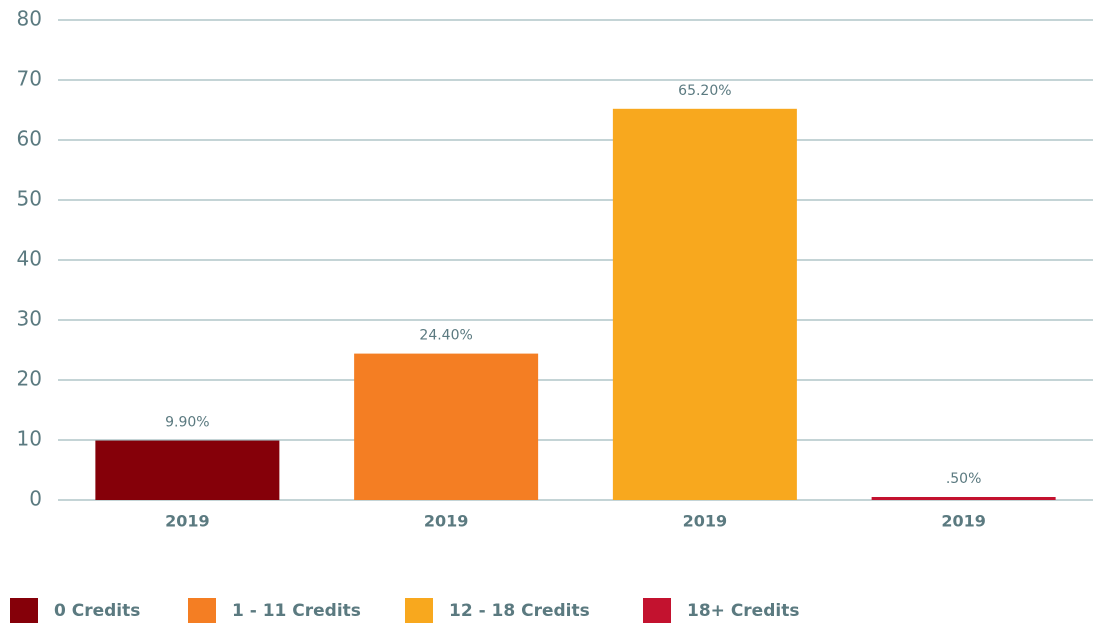 This screenshot has height=623, width=1093. Describe the element at coordinates (29, 259) in the screenshot. I see `y-tick-label: 40` at that location.